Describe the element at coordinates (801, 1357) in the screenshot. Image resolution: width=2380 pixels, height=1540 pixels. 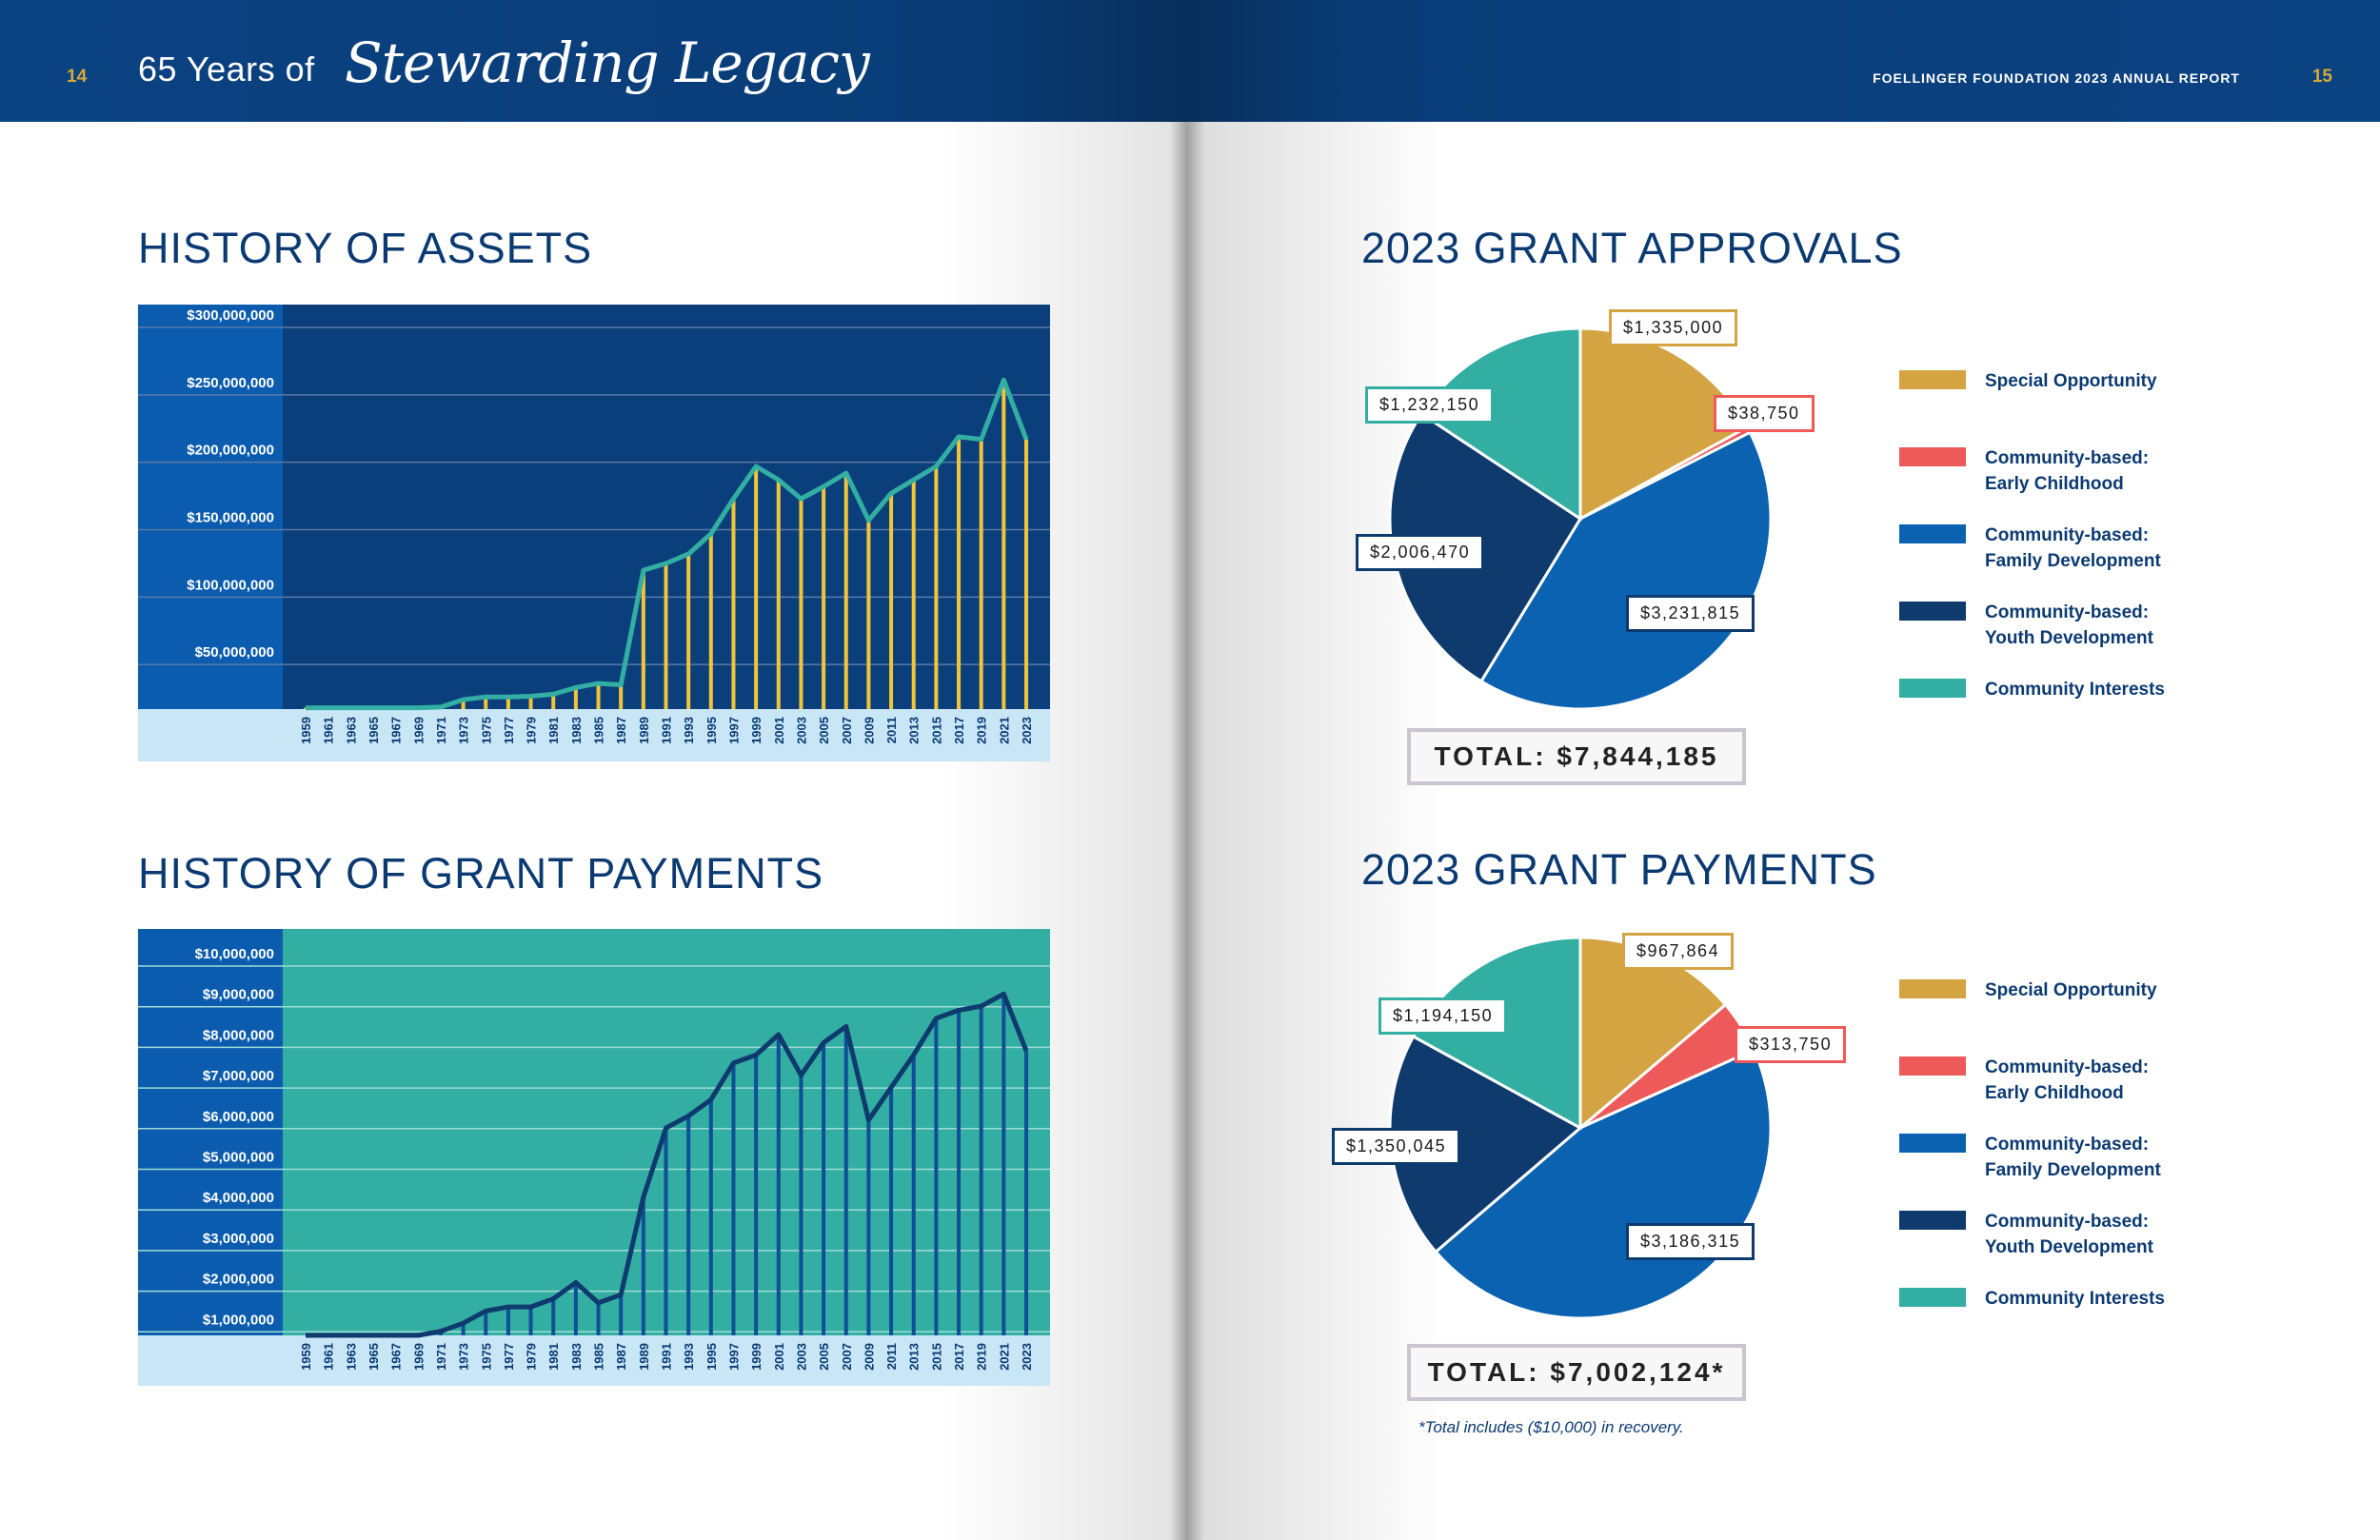
I see `x-tick-label: 2003` at that location.